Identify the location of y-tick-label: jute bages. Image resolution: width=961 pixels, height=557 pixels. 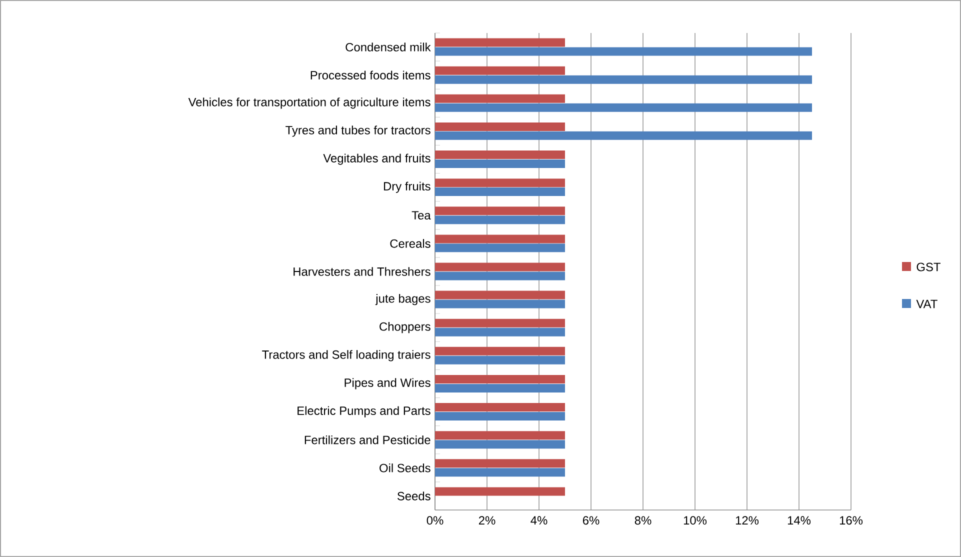
(402, 300).